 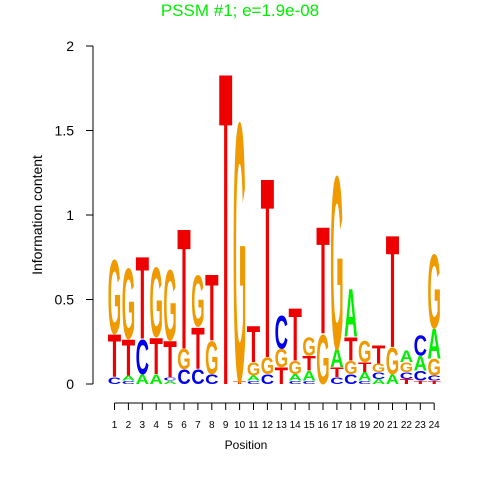 What do you see at coordinates (253, 425) in the screenshot?
I see `x-tick-label: 11` at bounding box center [253, 425].